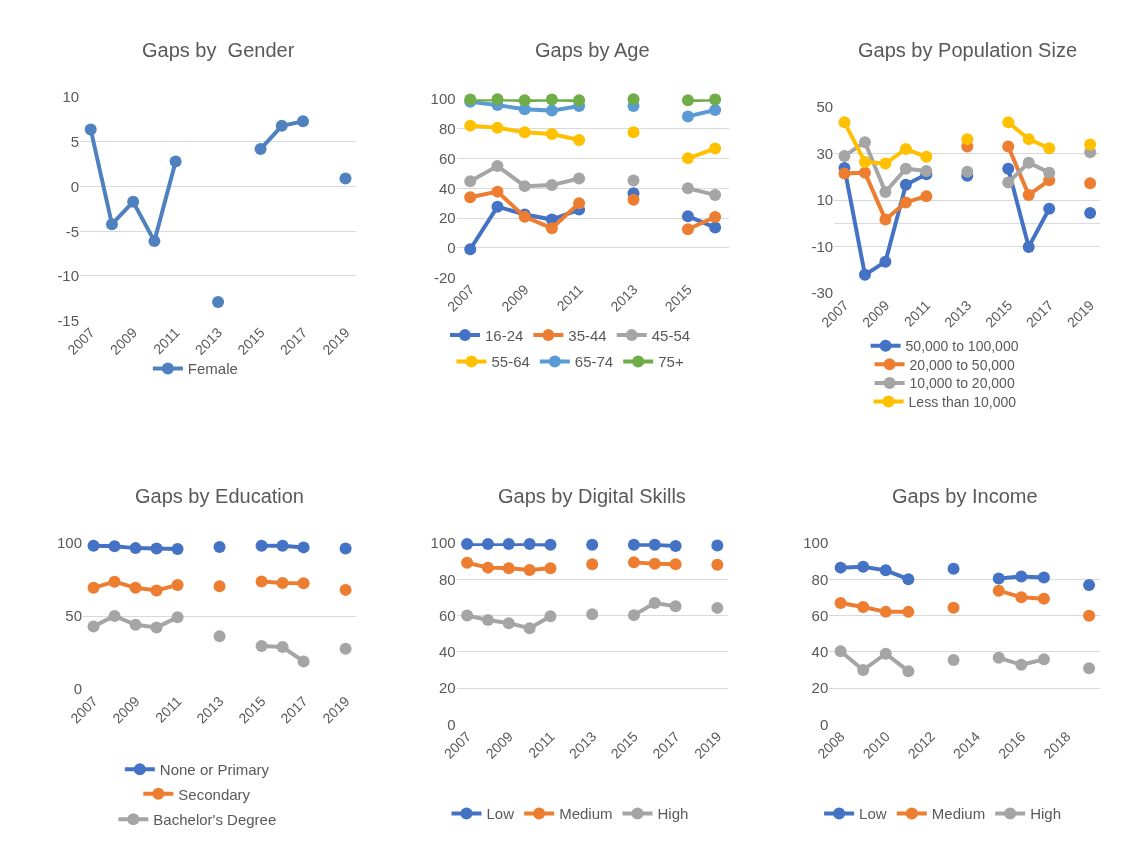  What do you see at coordinates (215, 820) in the screenshot?
I see `legend-label: Bachelor's Degree` at bounding box center [215, 820].